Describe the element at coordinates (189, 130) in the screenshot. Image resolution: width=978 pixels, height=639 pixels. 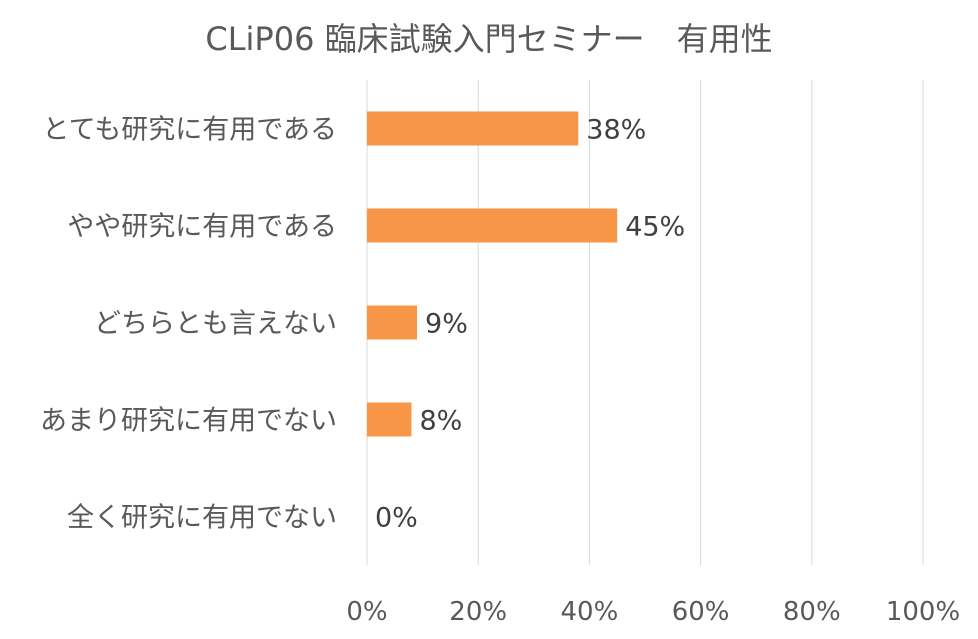
I see `category-label: とても研究に有用である` at that location.